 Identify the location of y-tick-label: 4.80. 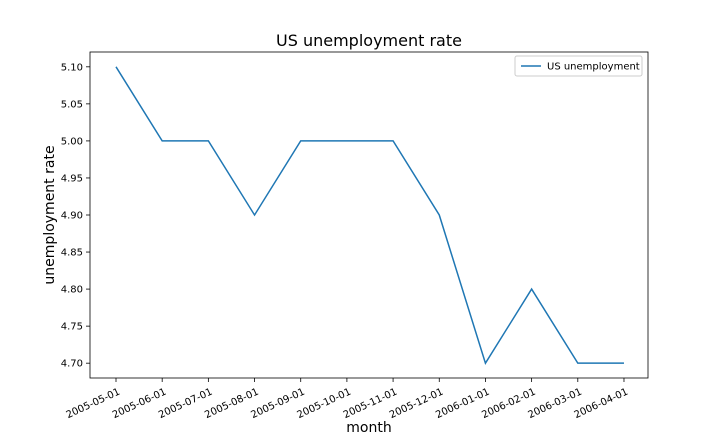
(72, 290).